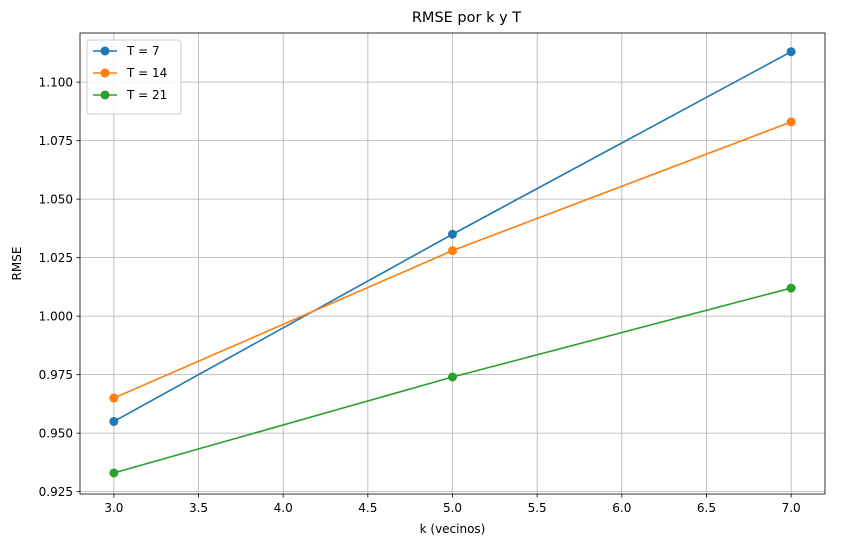  Describe the element at coordinates (453, 529) in the screenshot. I see `x-axis-label: k (vecinos)` at that location.